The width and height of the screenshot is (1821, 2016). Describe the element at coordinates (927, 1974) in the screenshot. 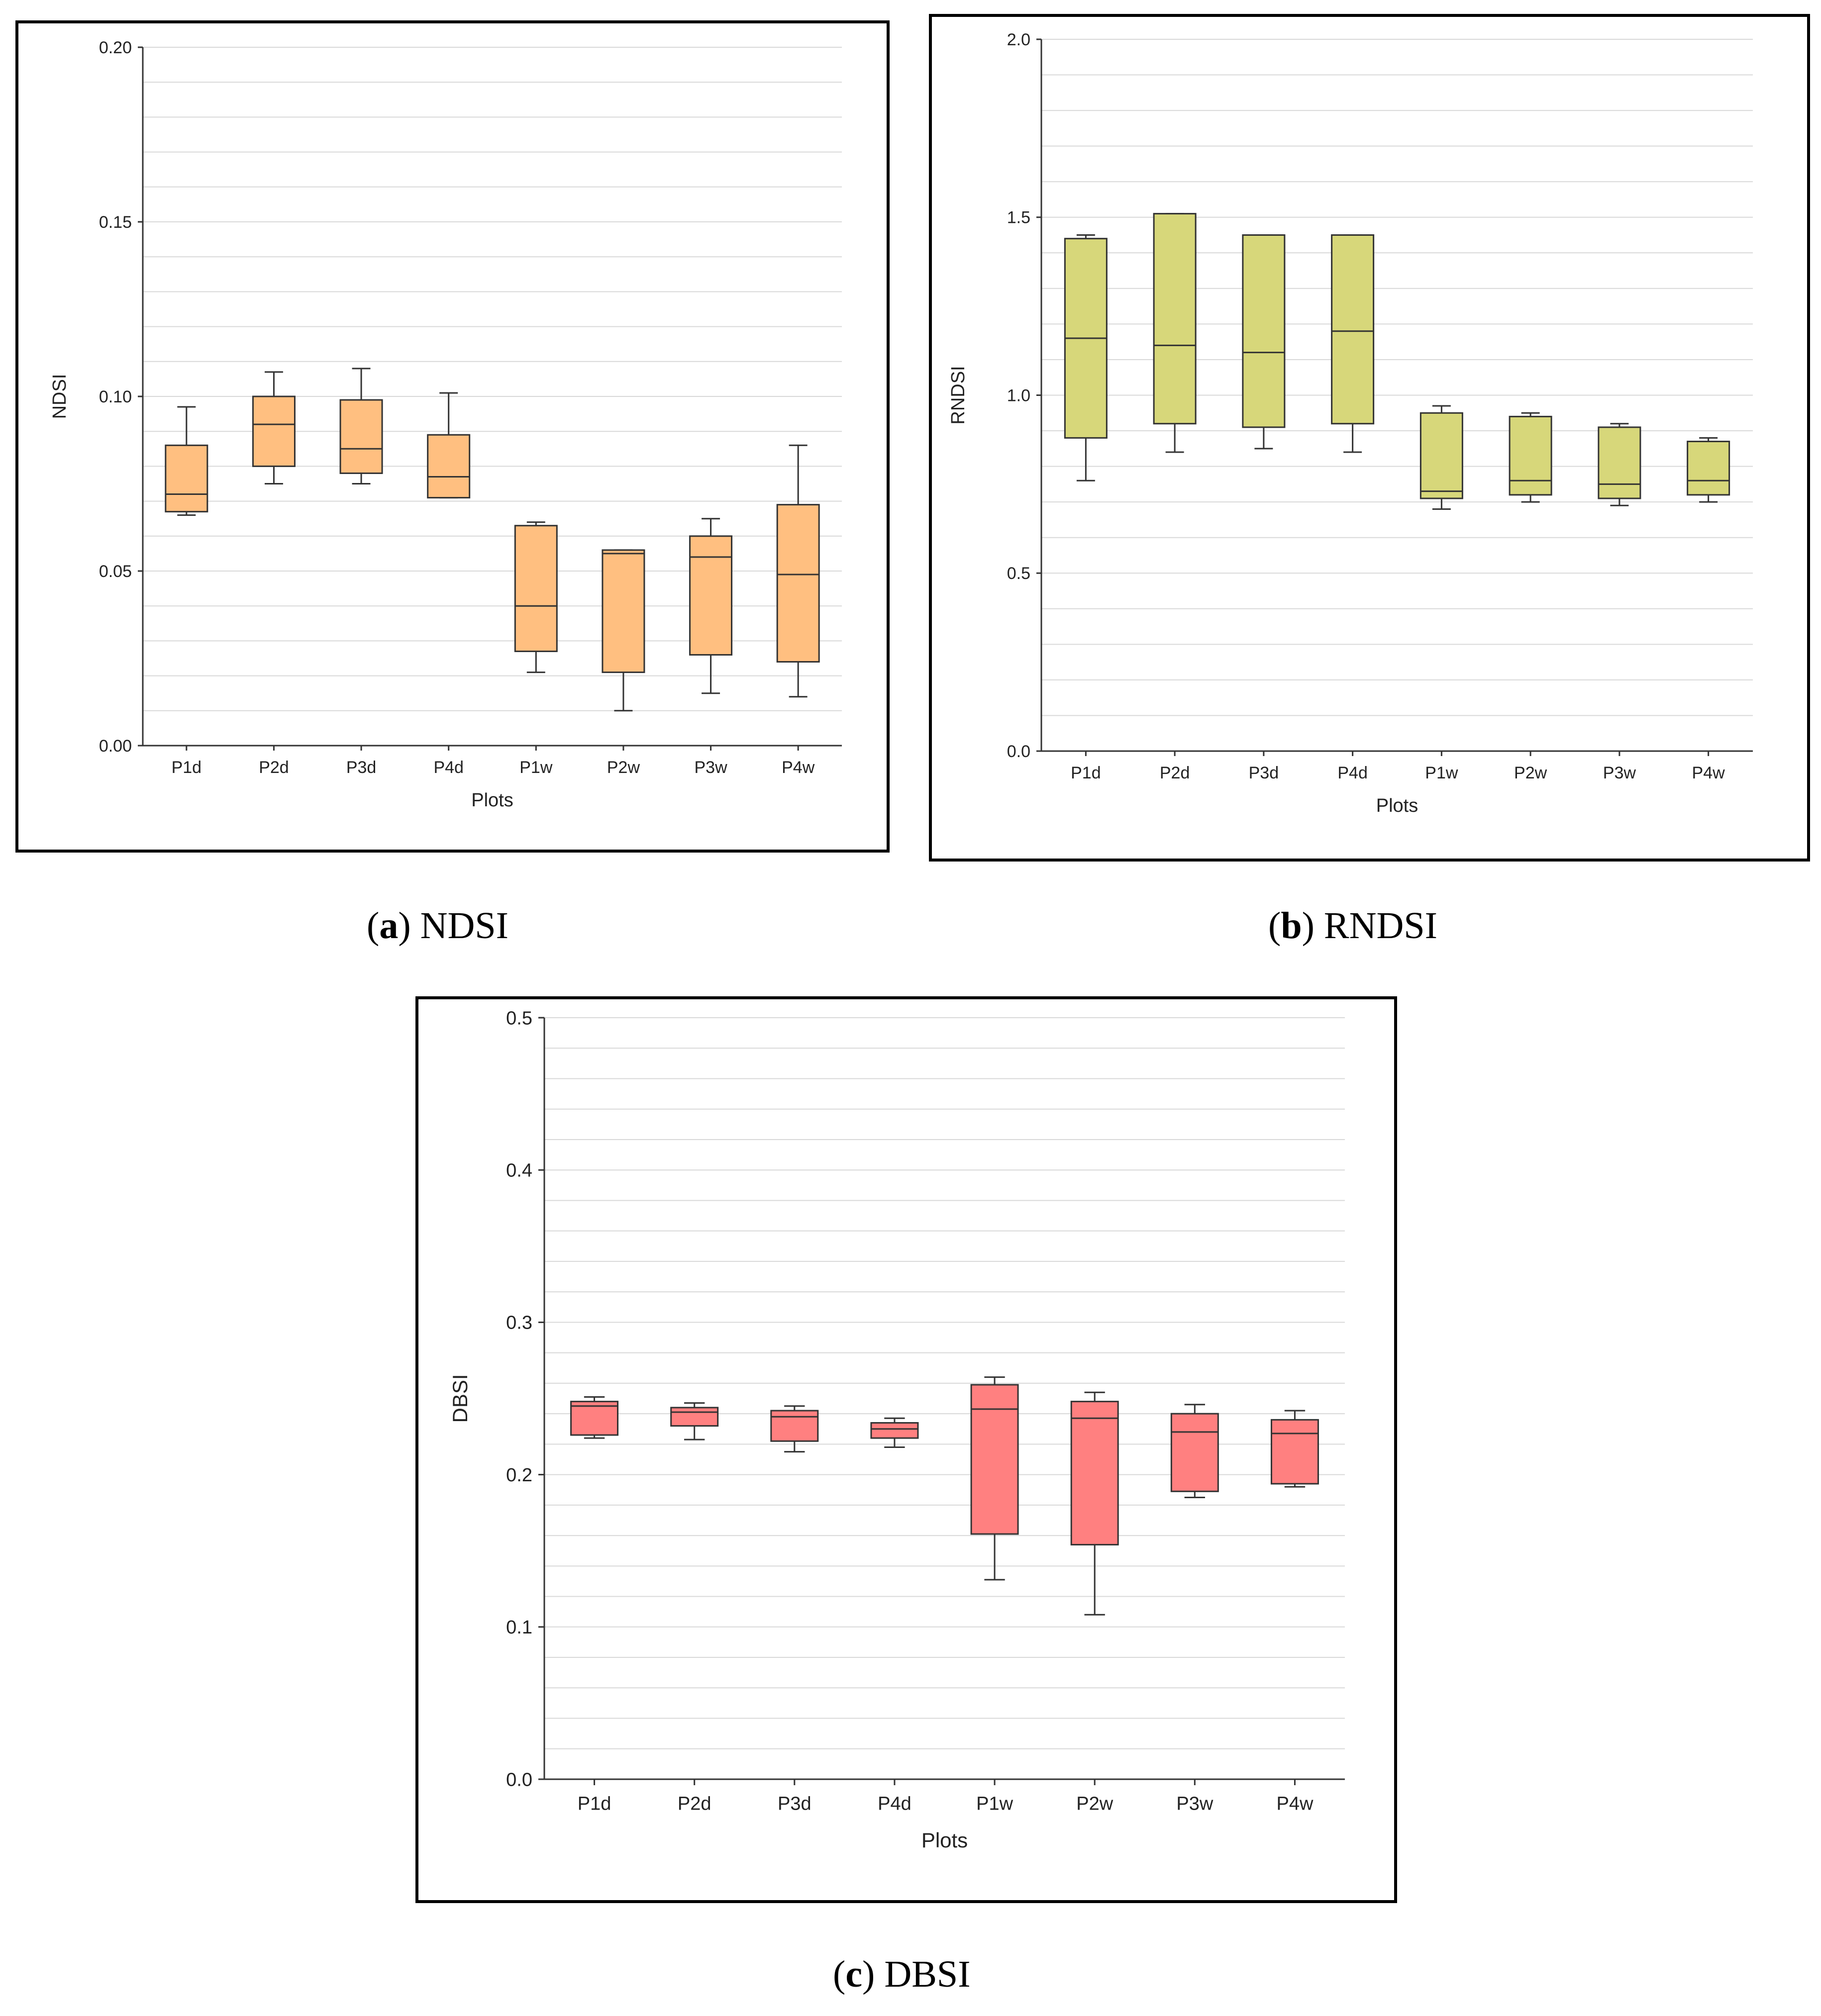

I see `caption-dbsi-text: DBSI` at that location.